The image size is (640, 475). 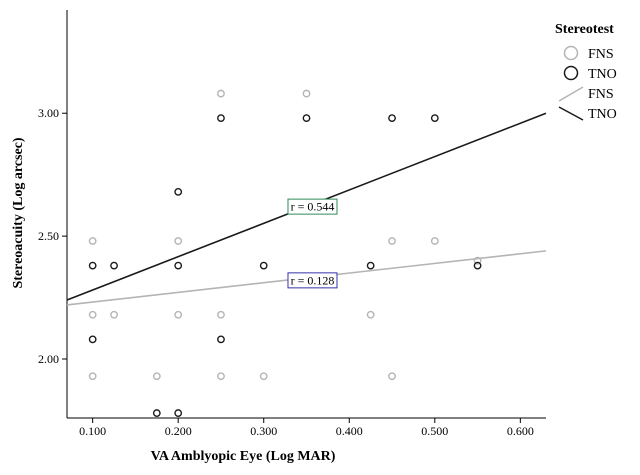 What do you see at coordinates (18, 212) in the screenshot?
I see `y-axis-title: Stereoacuity (Log arcsec)` at bounding box center [18, 212].